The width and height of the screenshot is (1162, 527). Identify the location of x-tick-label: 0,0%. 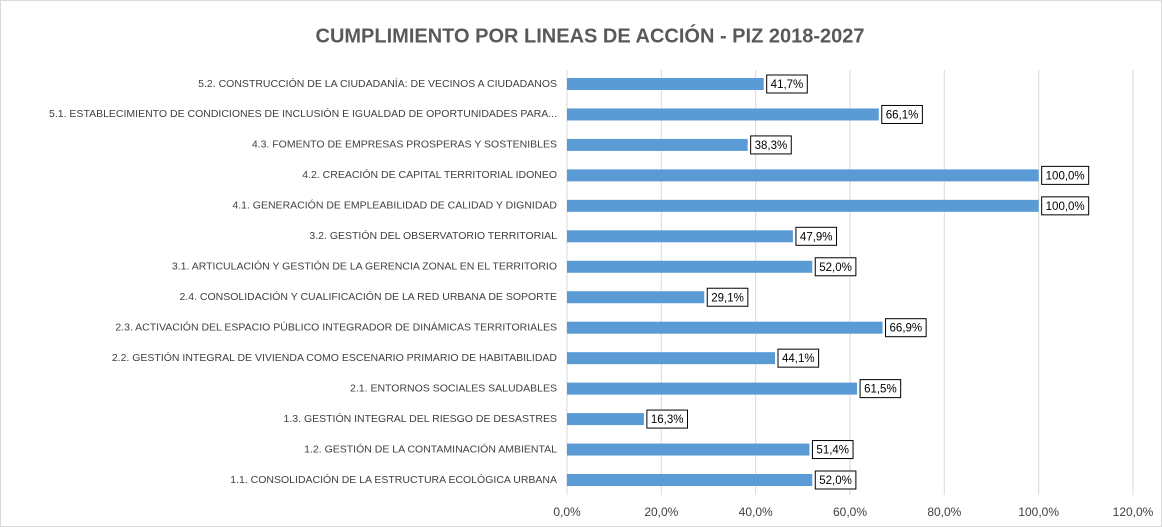
(567, 512).